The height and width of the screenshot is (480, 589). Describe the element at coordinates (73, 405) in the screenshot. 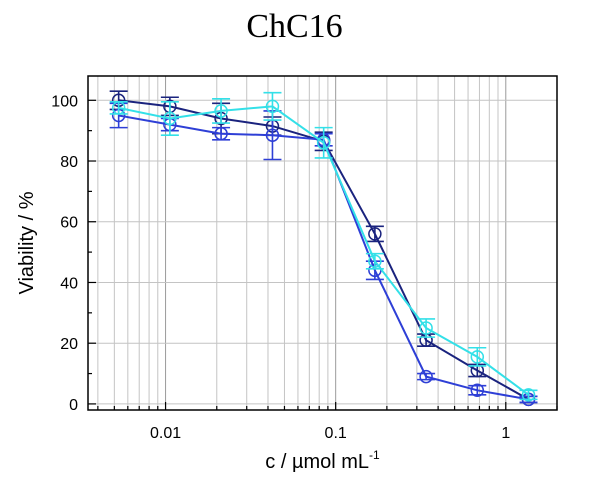

I see `y-tick-label: 0` at that location.